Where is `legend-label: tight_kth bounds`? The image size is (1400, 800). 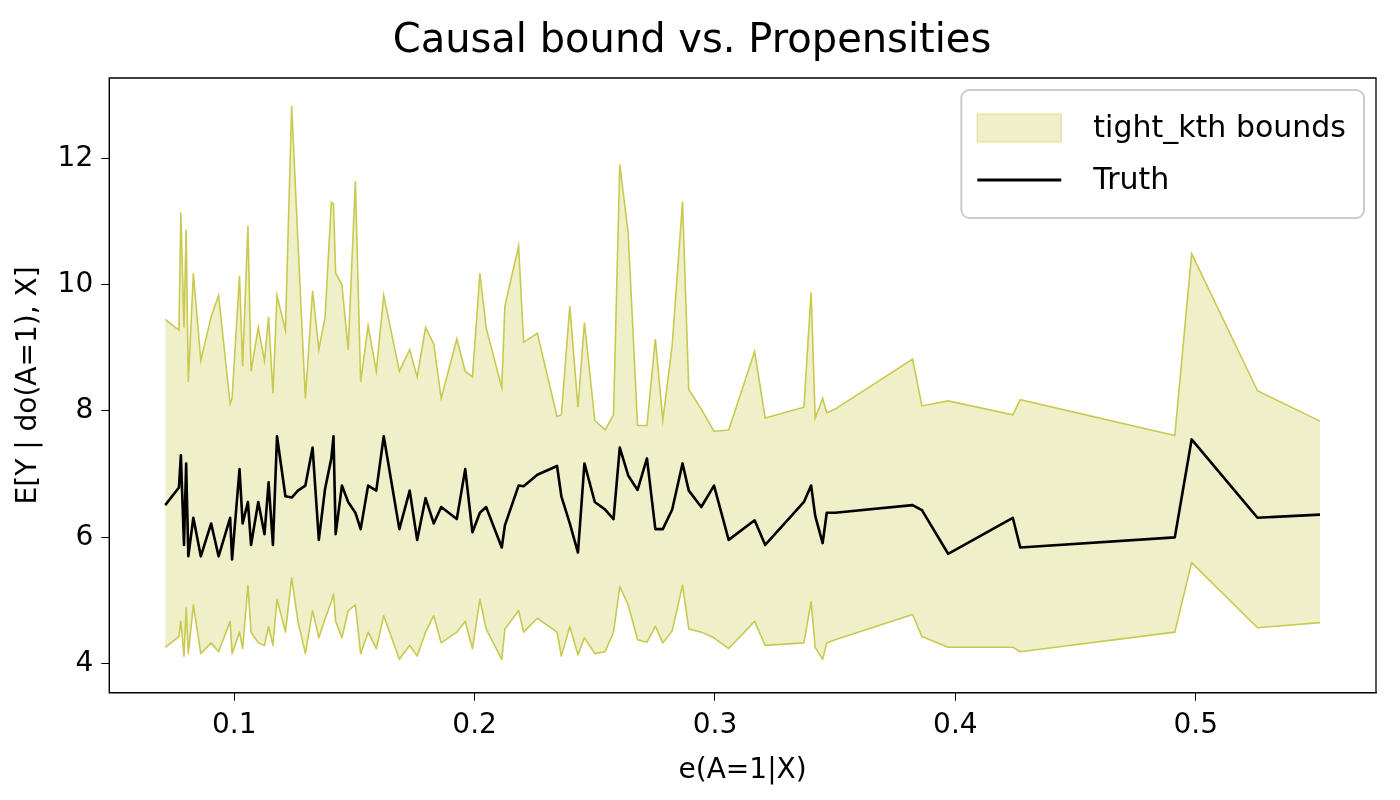
legend-label: tight_kth bounds is located at coordinates (1219, 126).